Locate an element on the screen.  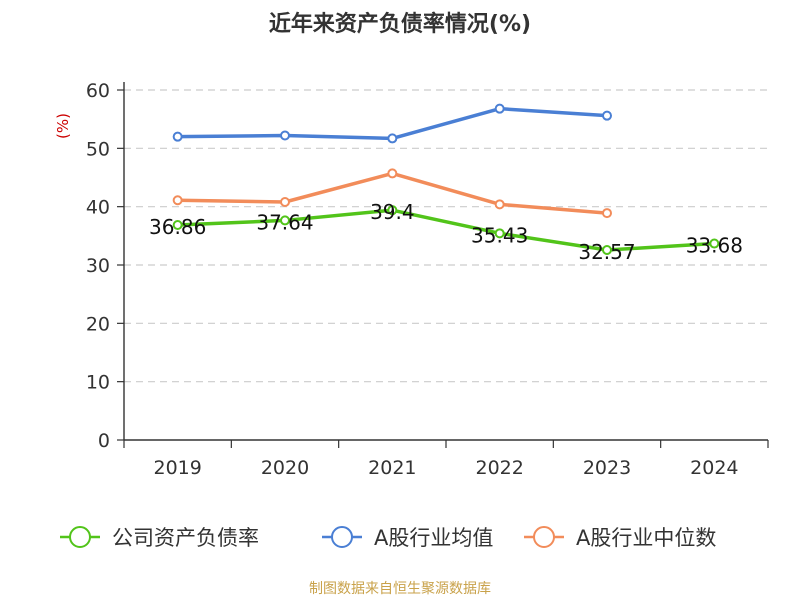
legend: 公司资产负债率 A股行业均值 A股行业中位数 is located at coordinates (388, 538).